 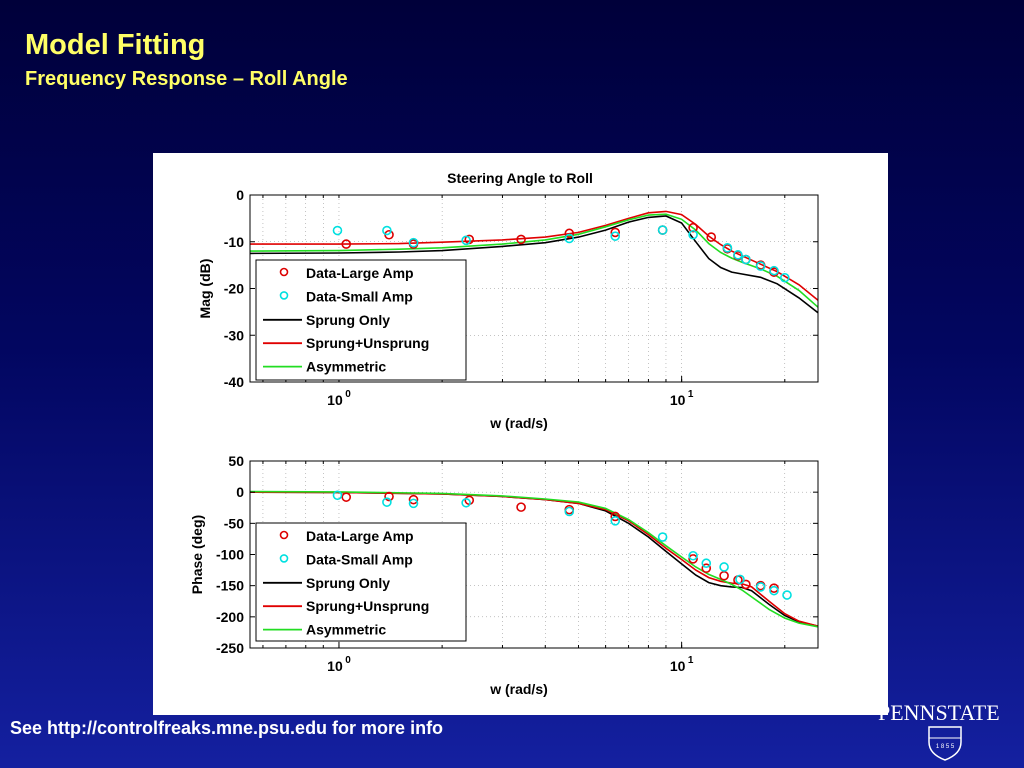 I want to click on slide-title: Model Fitting, so click(x=115, y=45).